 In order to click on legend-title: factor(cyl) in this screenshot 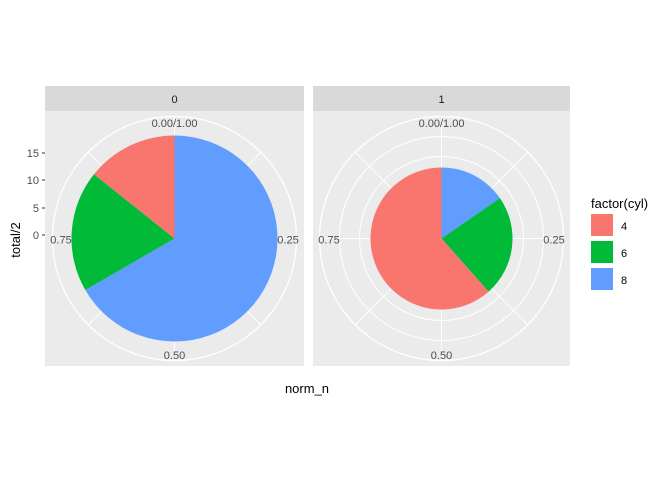, I will do `click(619, 203)`.